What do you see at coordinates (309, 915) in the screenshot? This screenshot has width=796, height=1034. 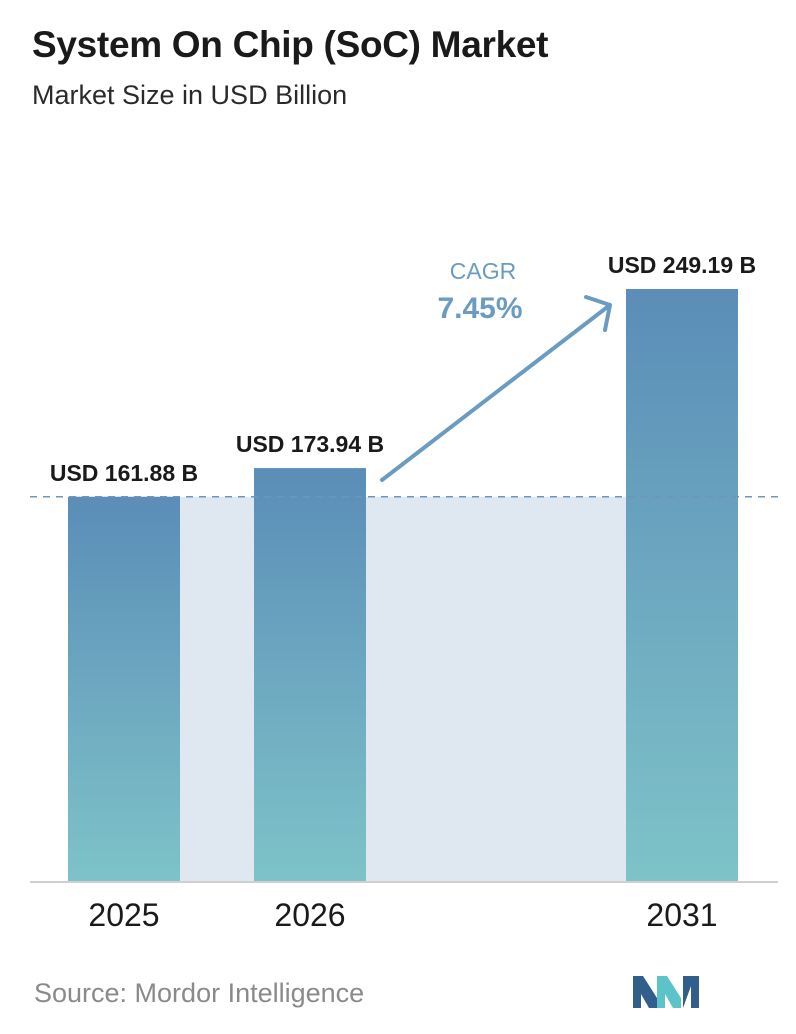 I see `x-tick-label-2026: 2026` at bounding box center [309, 915].